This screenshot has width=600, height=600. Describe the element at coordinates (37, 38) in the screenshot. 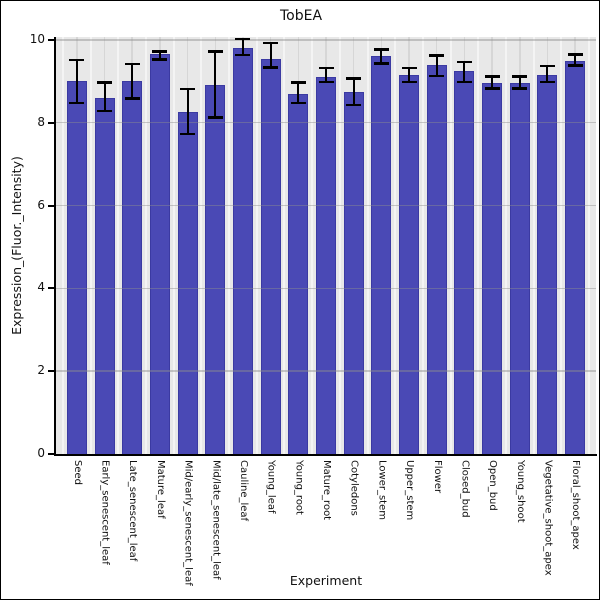

I see `y-tick-label: 10` at that location.